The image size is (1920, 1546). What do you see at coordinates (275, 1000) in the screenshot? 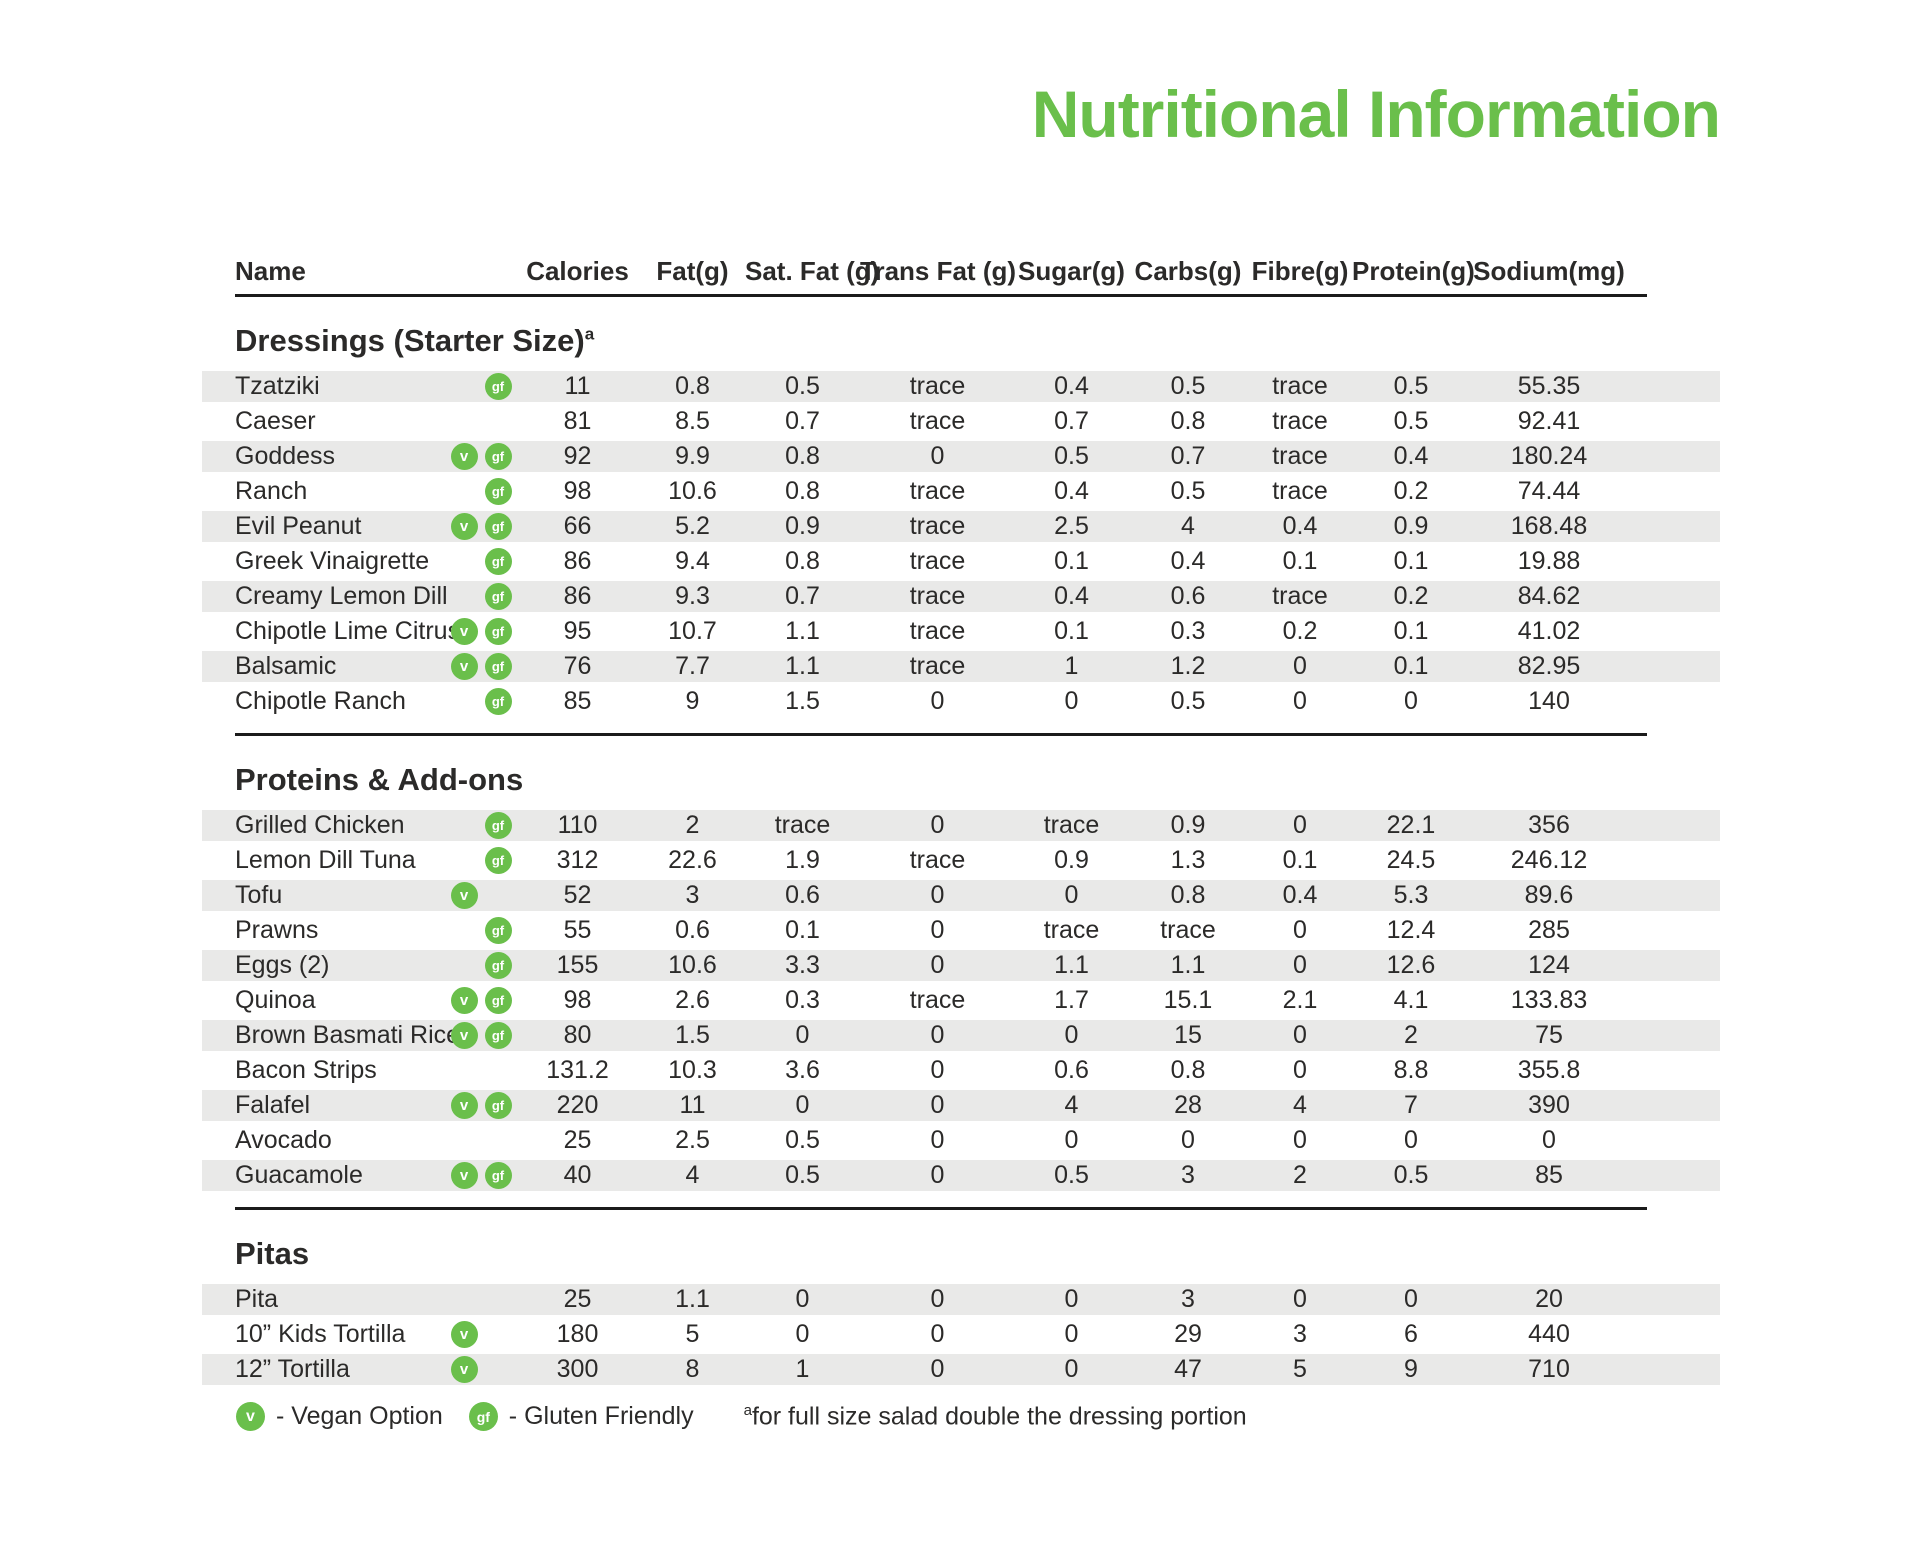
I see `item-name: Quinoa` at bounding box center [275, 1000].